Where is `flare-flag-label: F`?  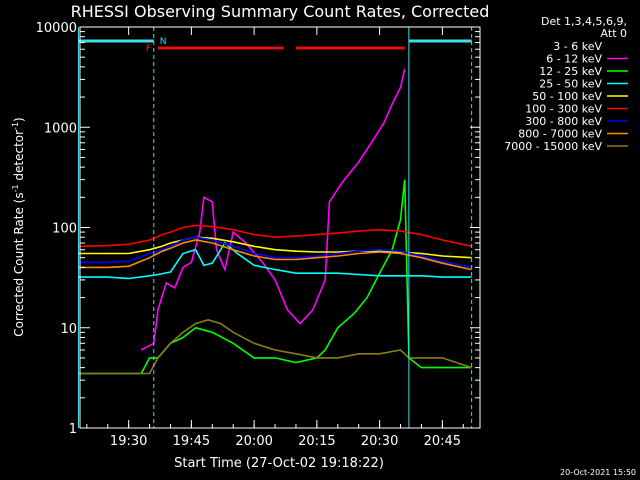
flare-flag-label: F is located at coordinates (148, 49).